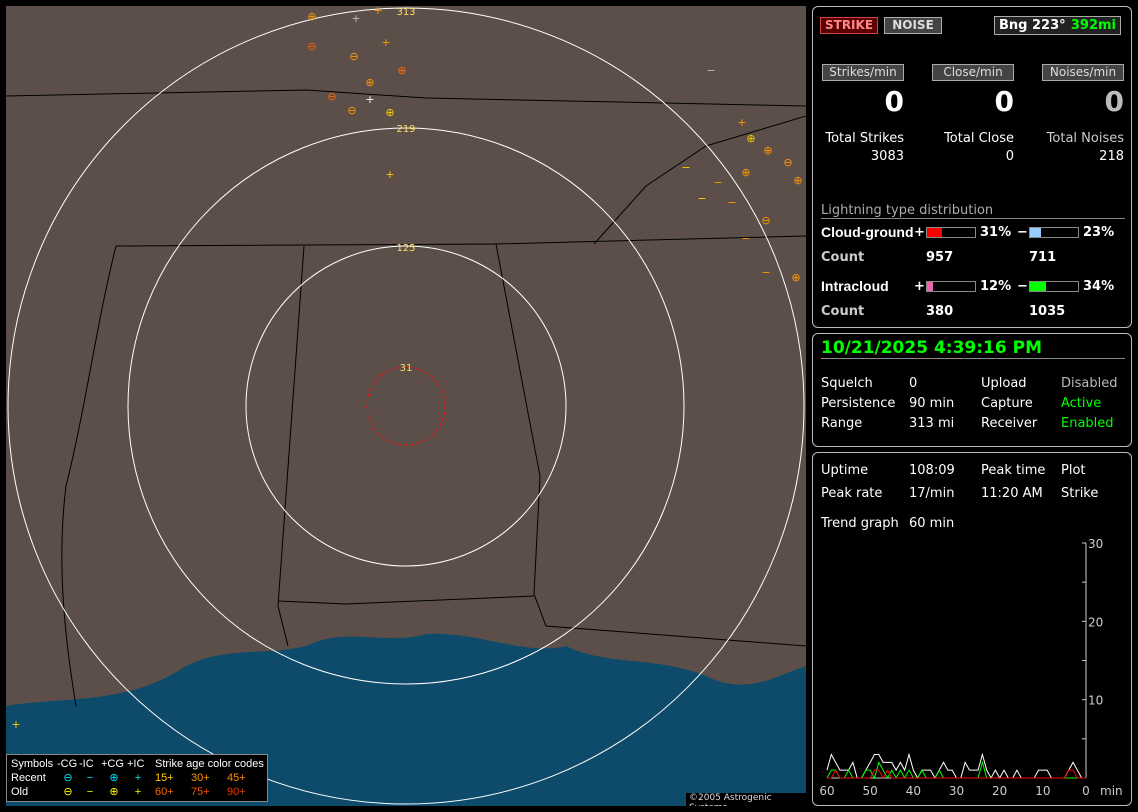 The width and height of the screenshot is (1138, 812). What do you see at coordinates (852, 493) in the screenshot?
I see `peak-rate-label: Peak rate` at bounding box center [852, 493].